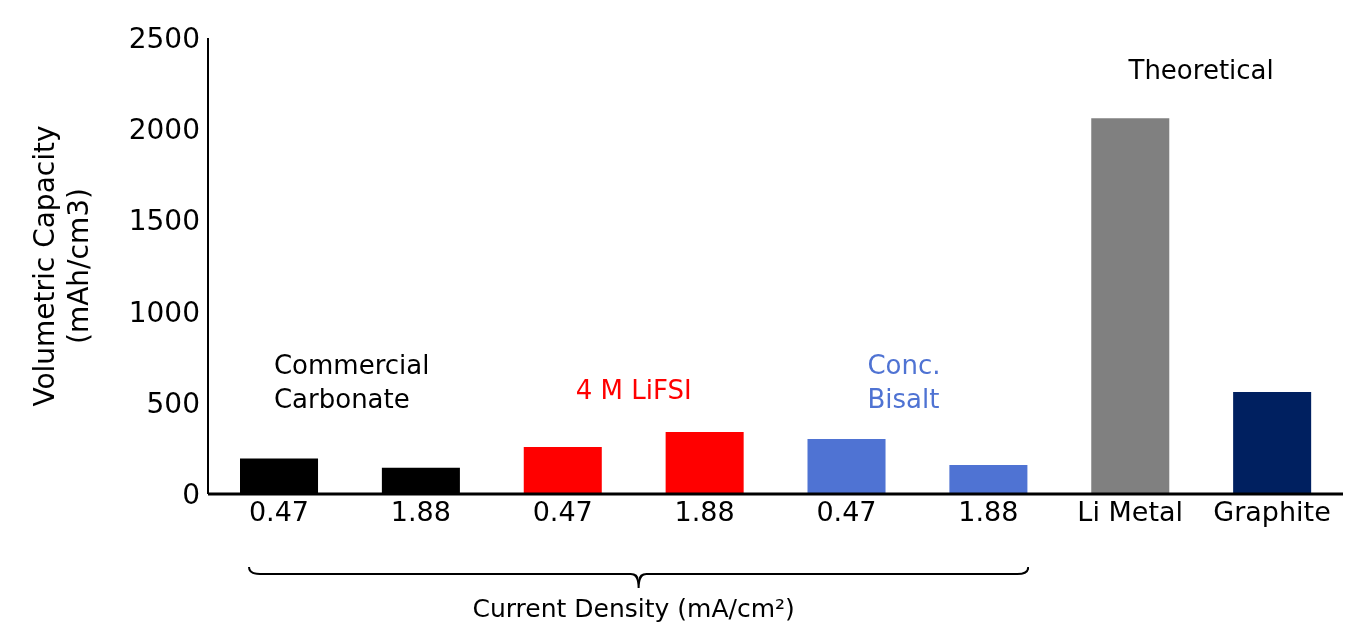 Image resolution: width=1365 pixels, height=634 pixels. What do you see at coordinates (1201, 70) in the screenshot?
I see `annotation: Theoretical` at bounding box center [1201, 70].